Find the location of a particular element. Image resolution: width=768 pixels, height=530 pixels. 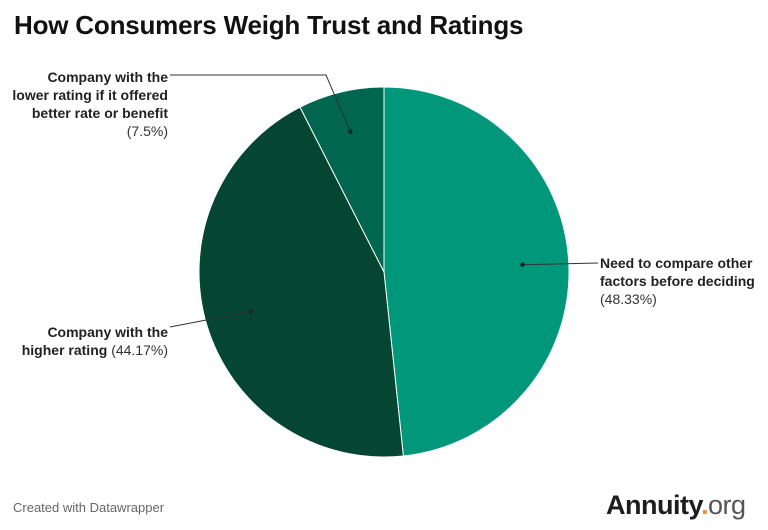

brand-logo: Annuity.org is located at coordinates (676, 505).